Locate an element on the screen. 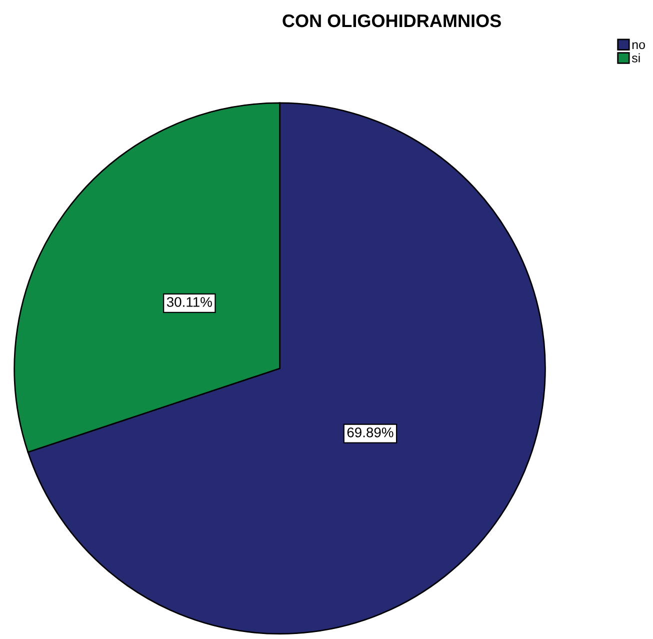 The width and height of the screenshot is (653, 639). data-label: 30.11% is located at coordinates (189, 302).